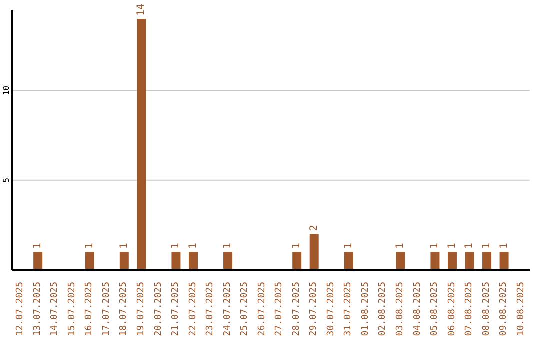 The image size is (540, 340). I want to click on x-tick-label: 22.07.2025, so click(193, 309).